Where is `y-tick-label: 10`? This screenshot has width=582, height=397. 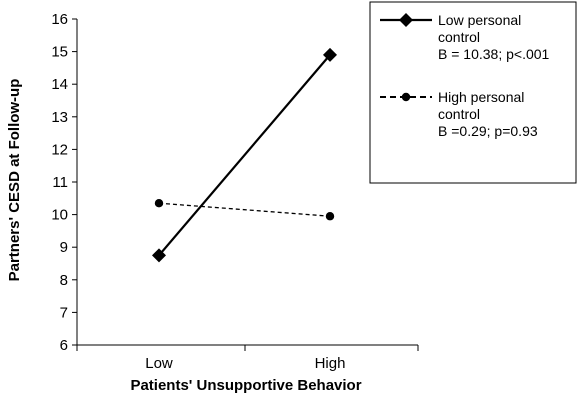 y-tick-label: 10 is located at coordinates (59, 215).